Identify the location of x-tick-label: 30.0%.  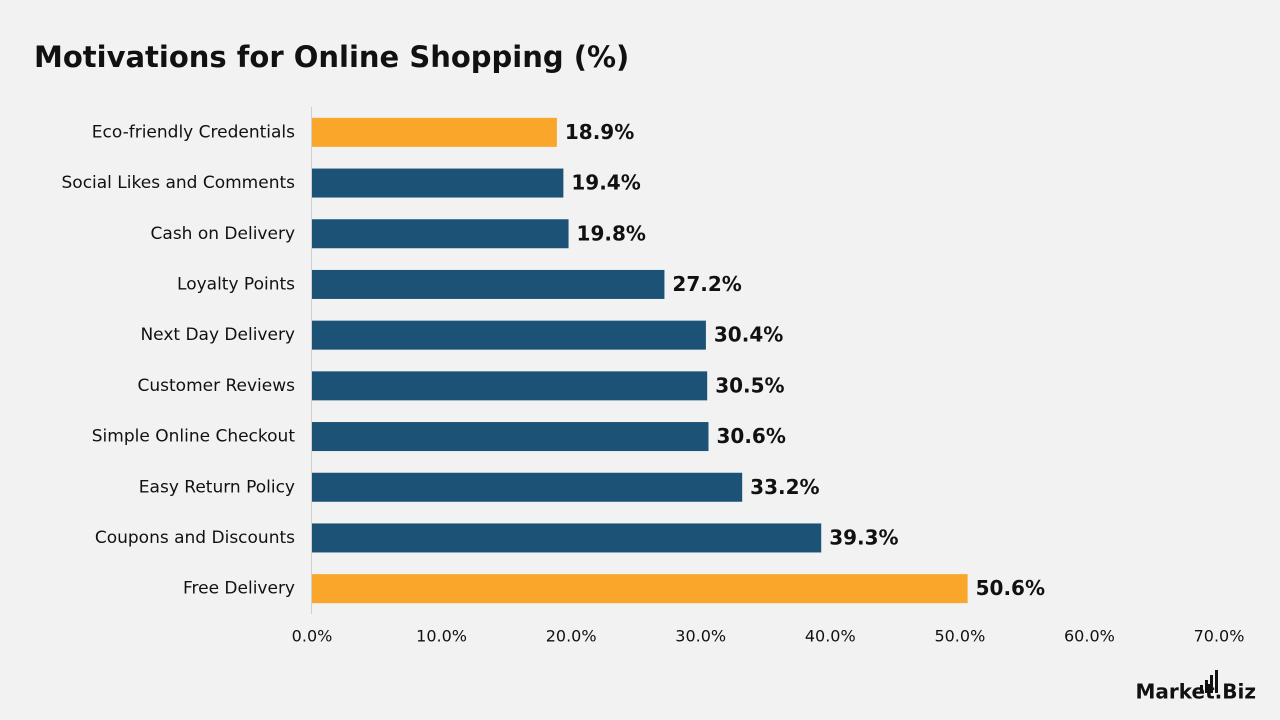
(700, 636).